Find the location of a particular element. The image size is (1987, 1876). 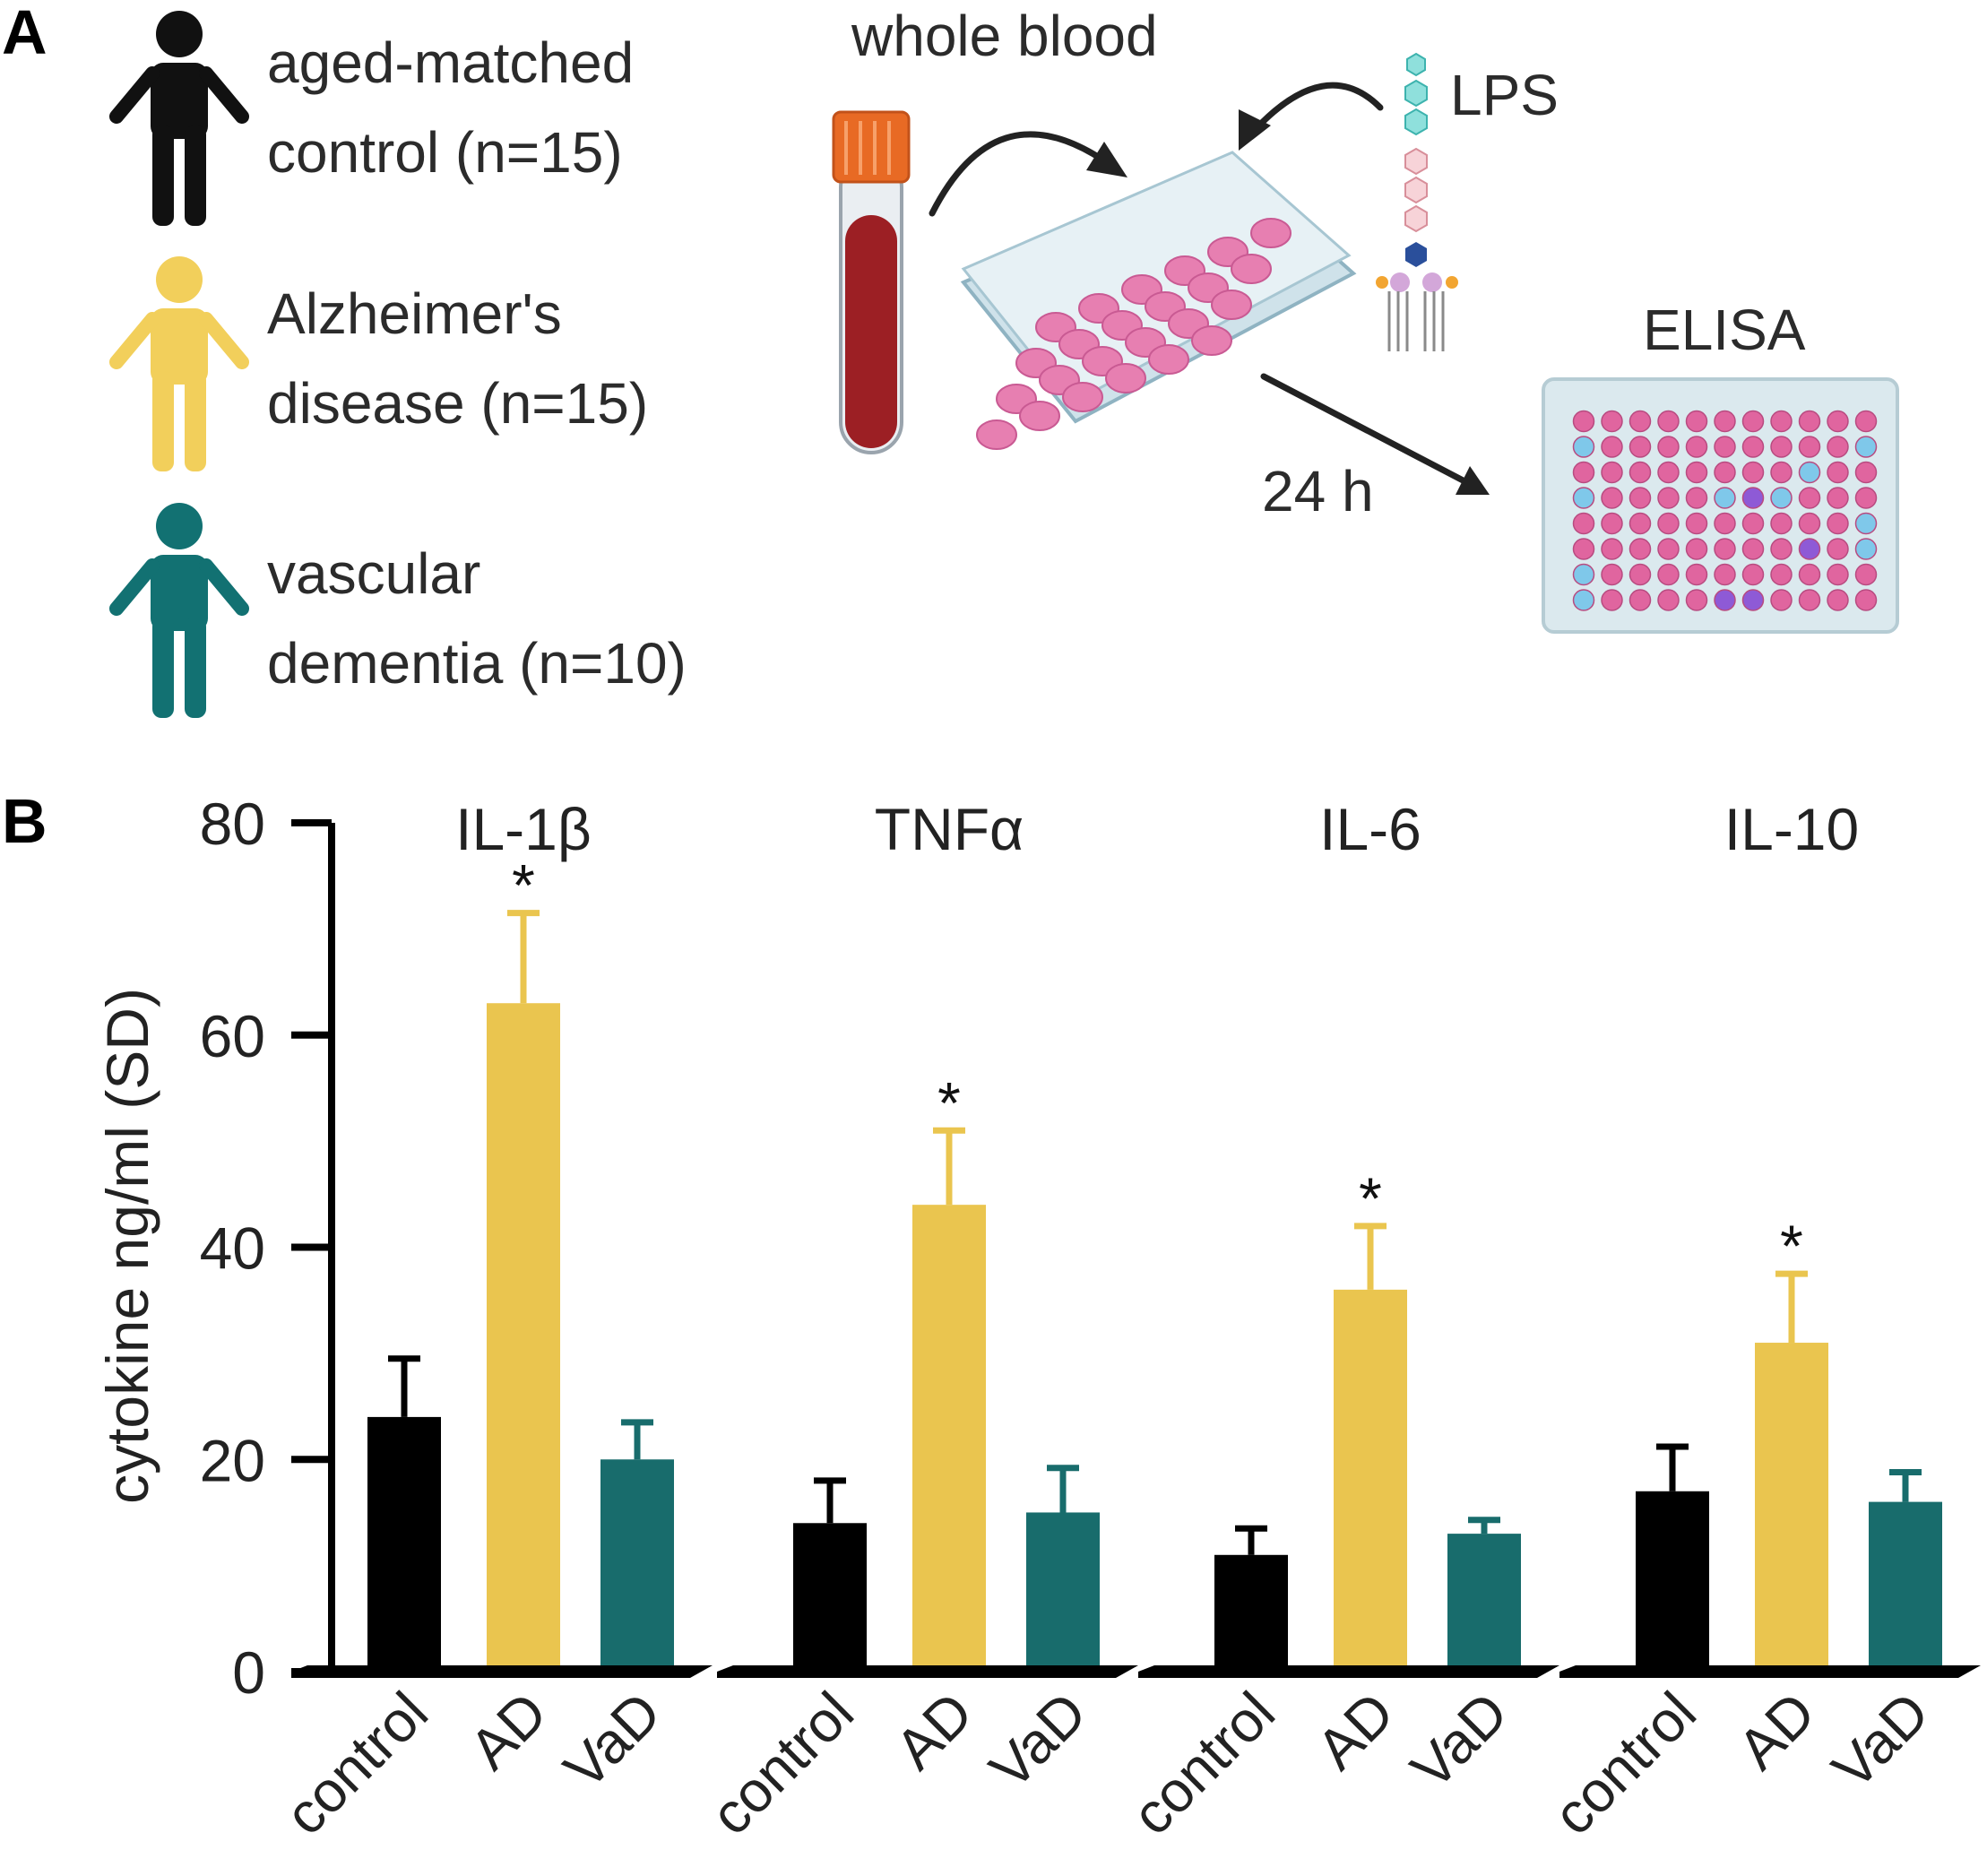

arrowhead-icon is located at coordinates (1288, 302).